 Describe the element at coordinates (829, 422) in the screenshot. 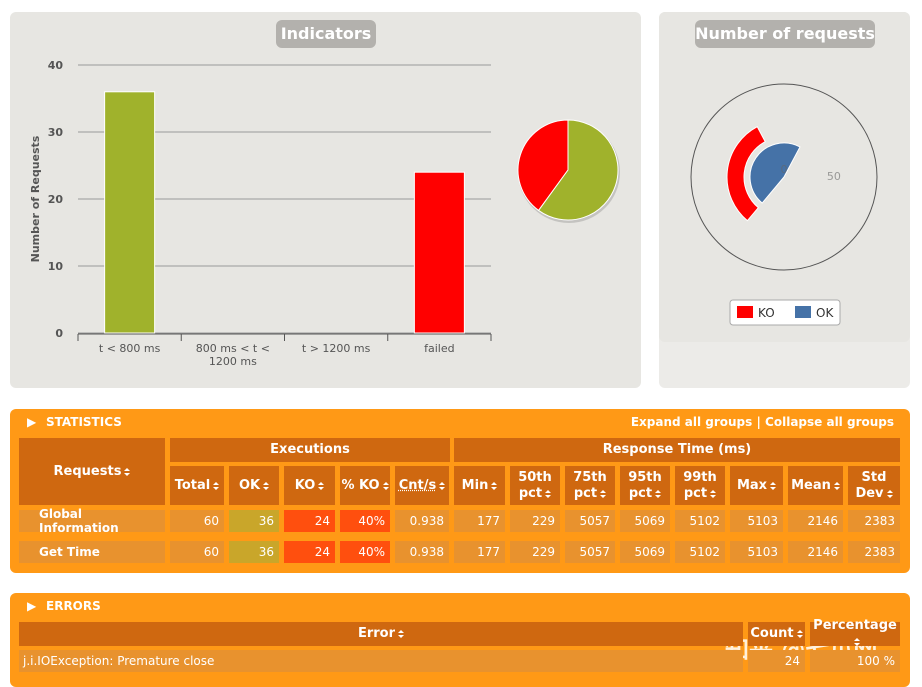

I see `collapse-link: Collapse all groups` at that location.